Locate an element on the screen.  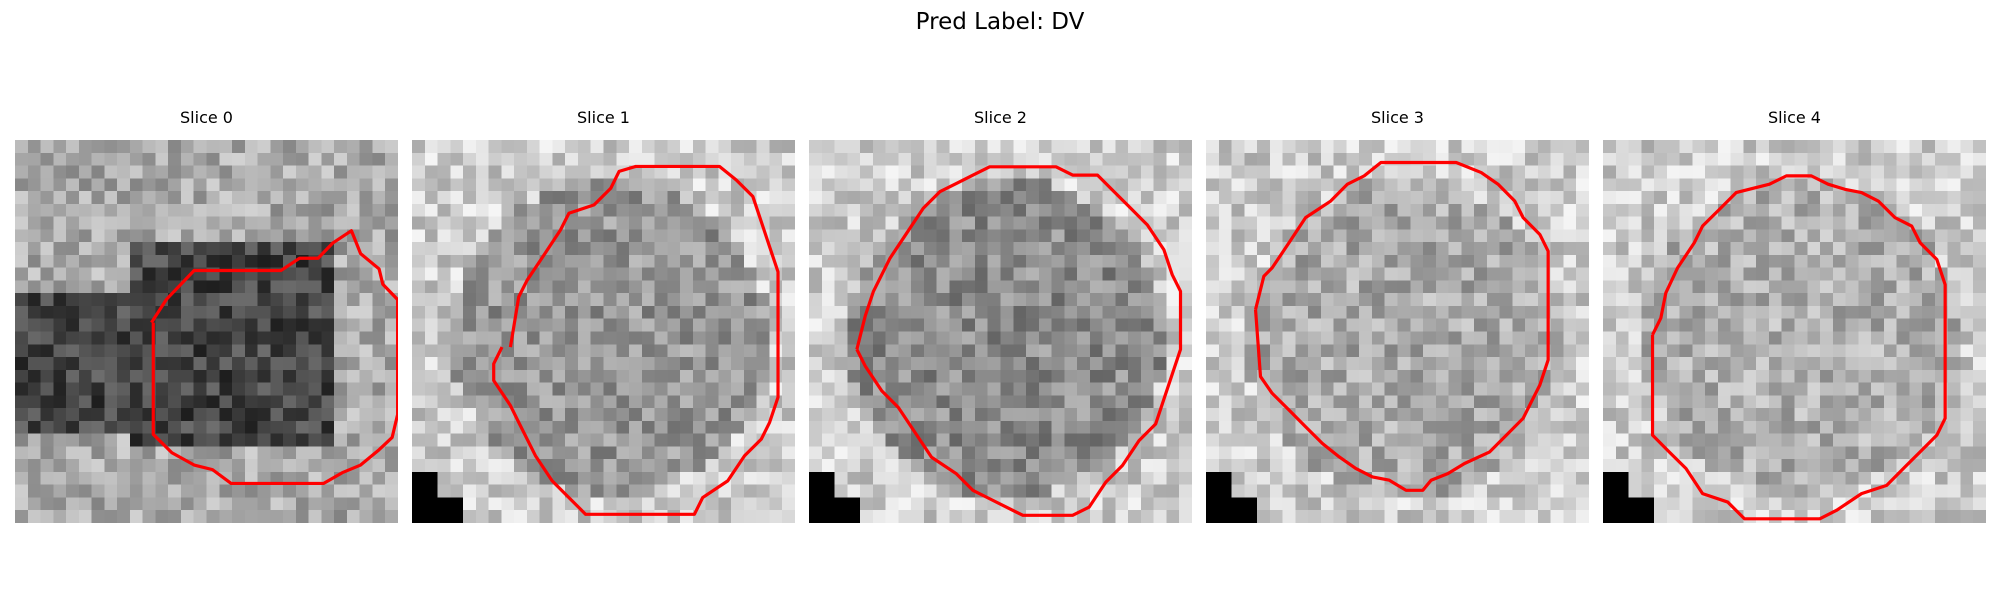
slice-title-1: Slice 1 is located at coordinates (603, 117).